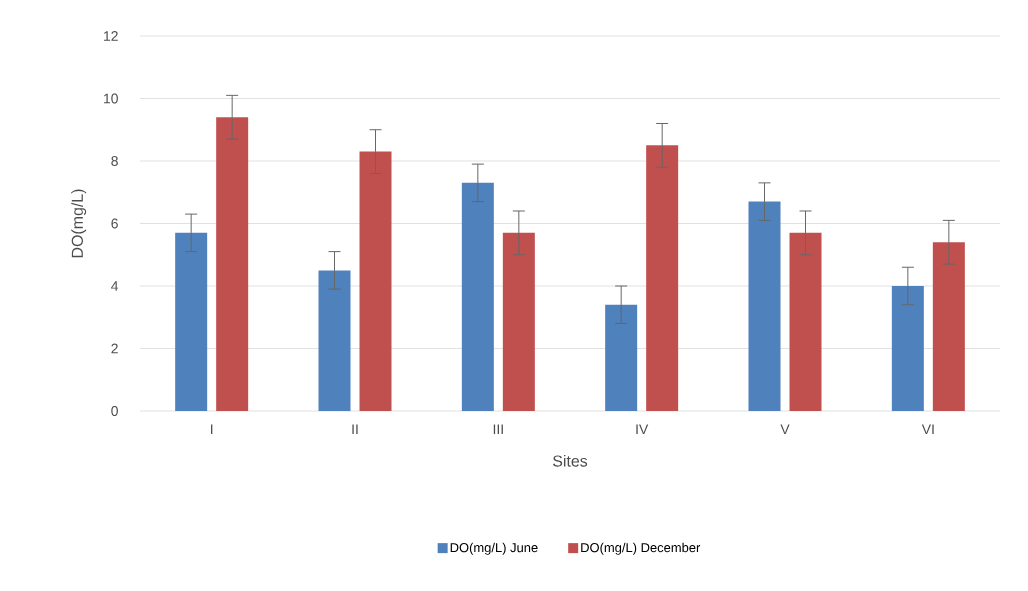 Image resolution: width=1028 pixels, height=591 pixels. What do you see at coordinates (212, 429) in the screenshot?
I see `x-tick-label: I` at bounding box center [212, 429].